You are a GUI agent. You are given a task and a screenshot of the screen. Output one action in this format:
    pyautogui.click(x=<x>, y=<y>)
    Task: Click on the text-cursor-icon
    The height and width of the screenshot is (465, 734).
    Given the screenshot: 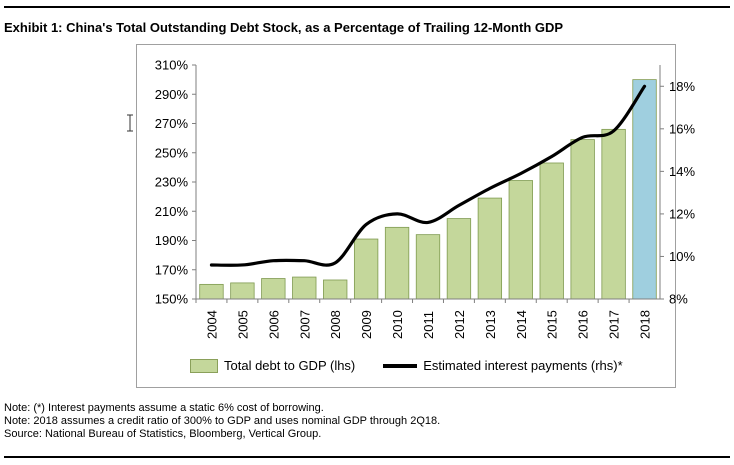 What is the action you would take?
    pyautogui.click(x=130, y=123)
    